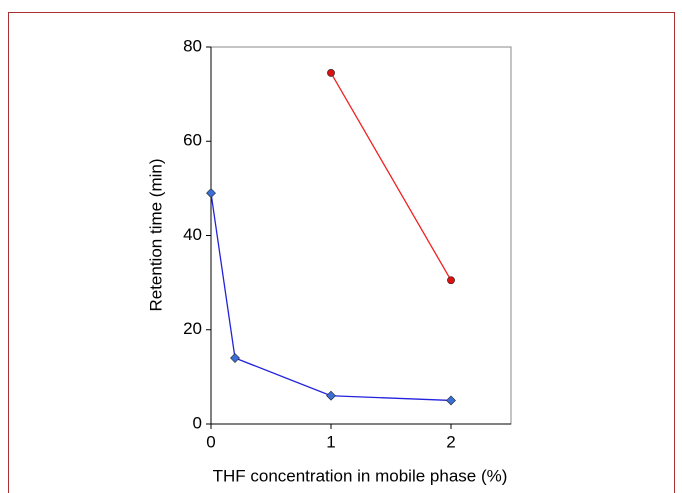 The width and height of the screenshot is (682, 493). What do you see at coordinates (192, 140) in the screenshot?
I see `y-tick-label: 60` at bounding box center [192, 140].